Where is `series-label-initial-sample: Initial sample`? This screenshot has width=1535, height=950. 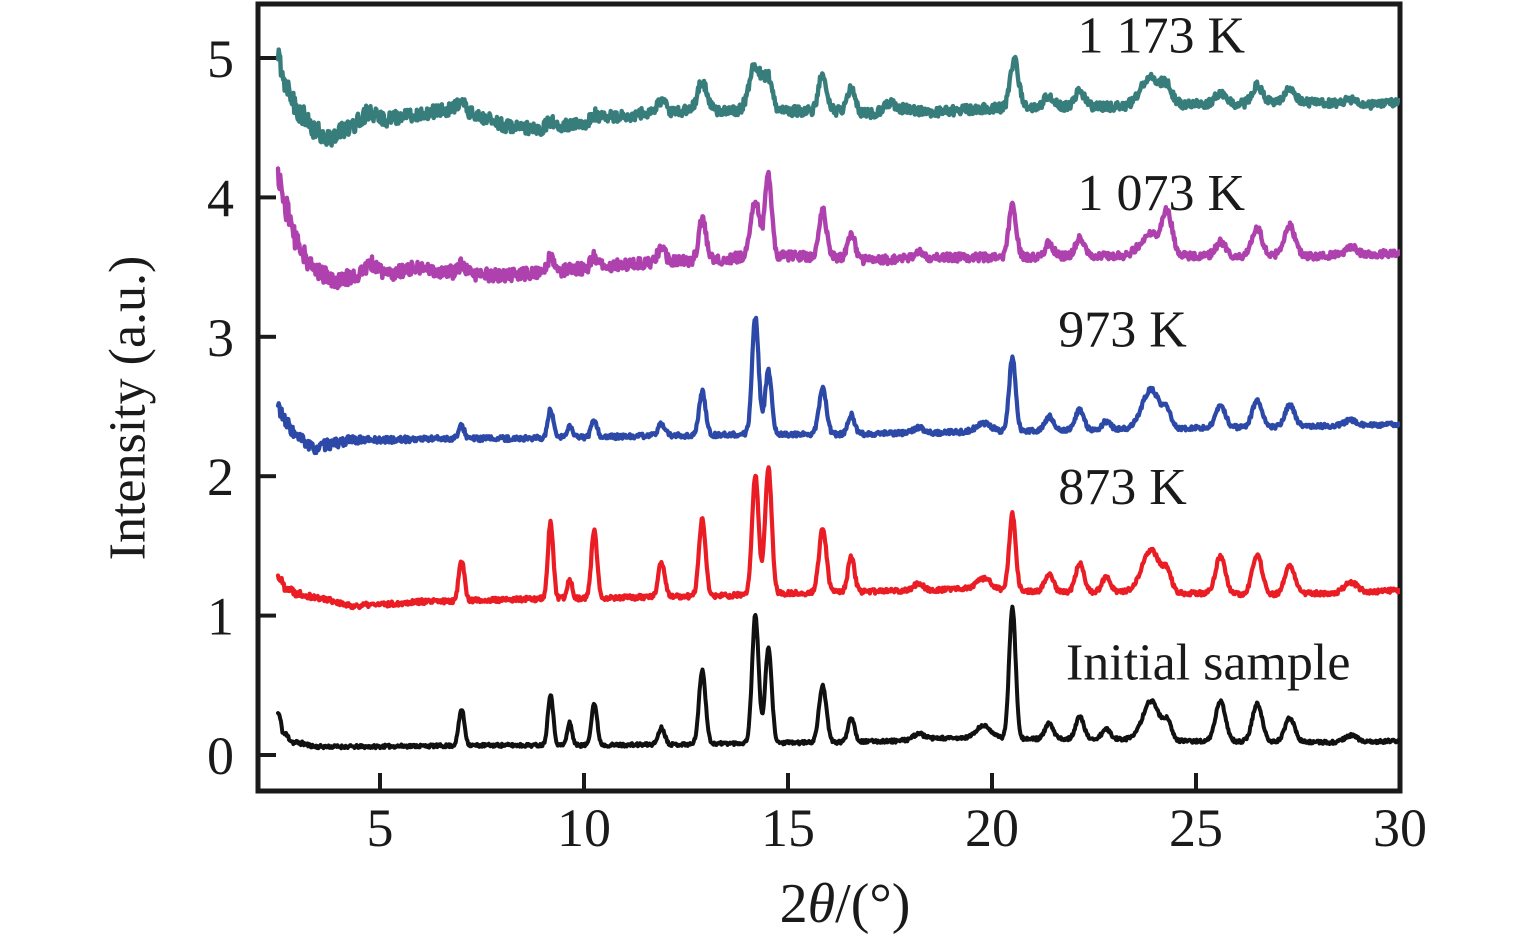
series-label-initial-sample: Initial sample is located at coordinates (1208, 663).